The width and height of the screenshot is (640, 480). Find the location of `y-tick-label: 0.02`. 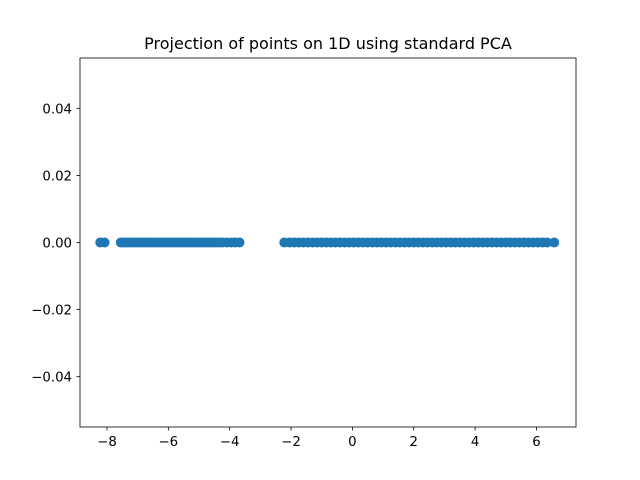

y-tick-label: 0.02 is located at coordinates (57, 176).